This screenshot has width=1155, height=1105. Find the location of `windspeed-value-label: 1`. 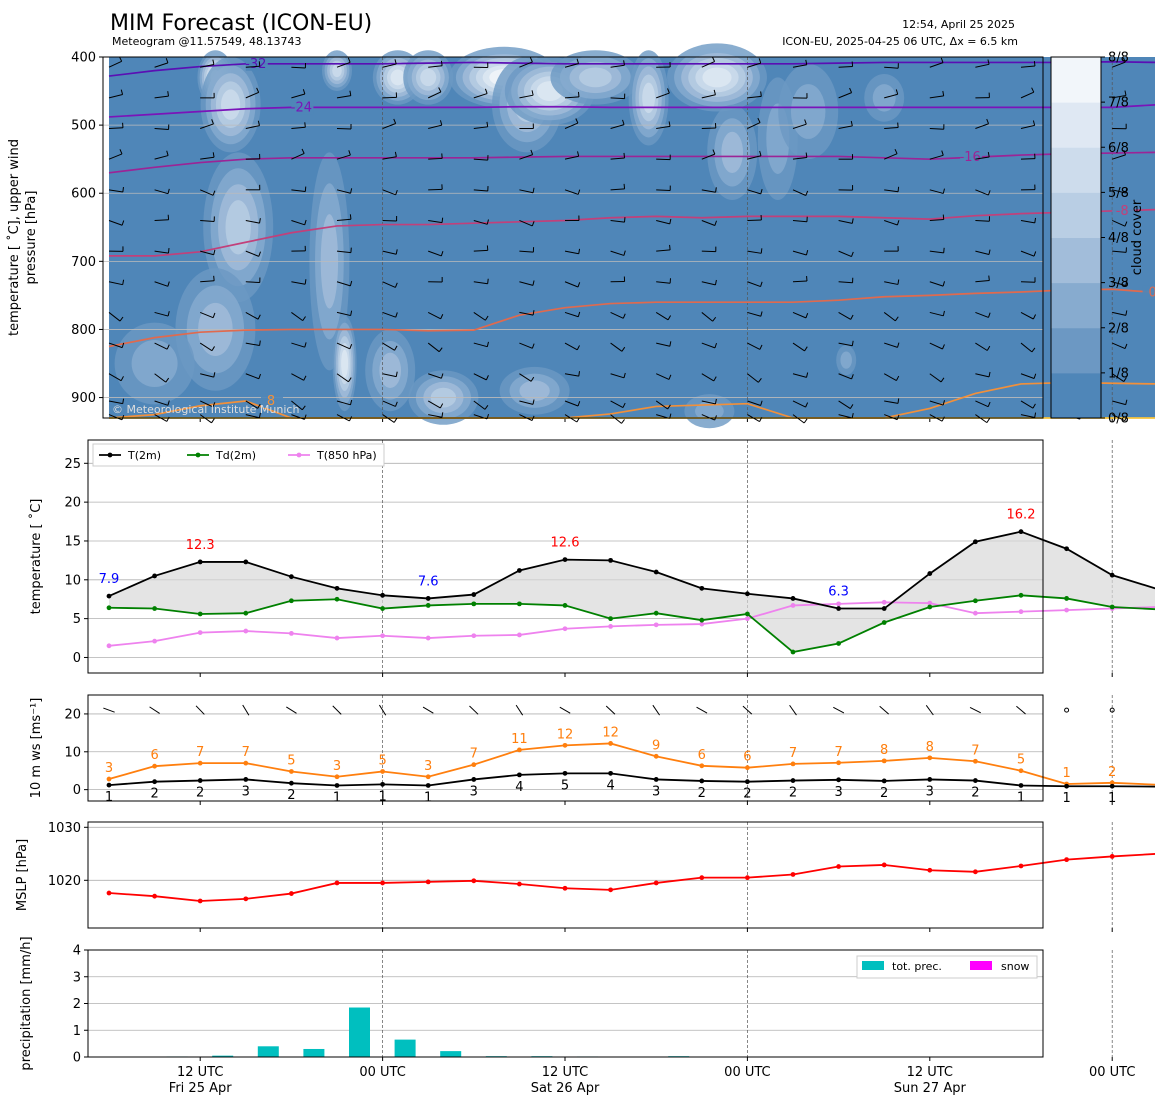

windspeed-value-label: 1 is located at coordinates (1066, 798).